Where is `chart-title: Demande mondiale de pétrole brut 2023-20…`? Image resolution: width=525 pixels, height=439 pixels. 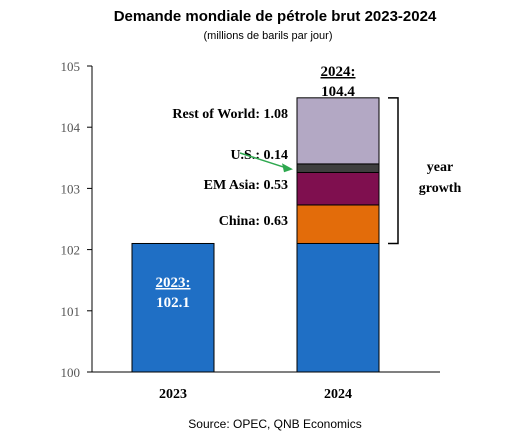 chart-title: Demande mondiale de pétrole brut 2023-20… is located at coordinates (275, 16).